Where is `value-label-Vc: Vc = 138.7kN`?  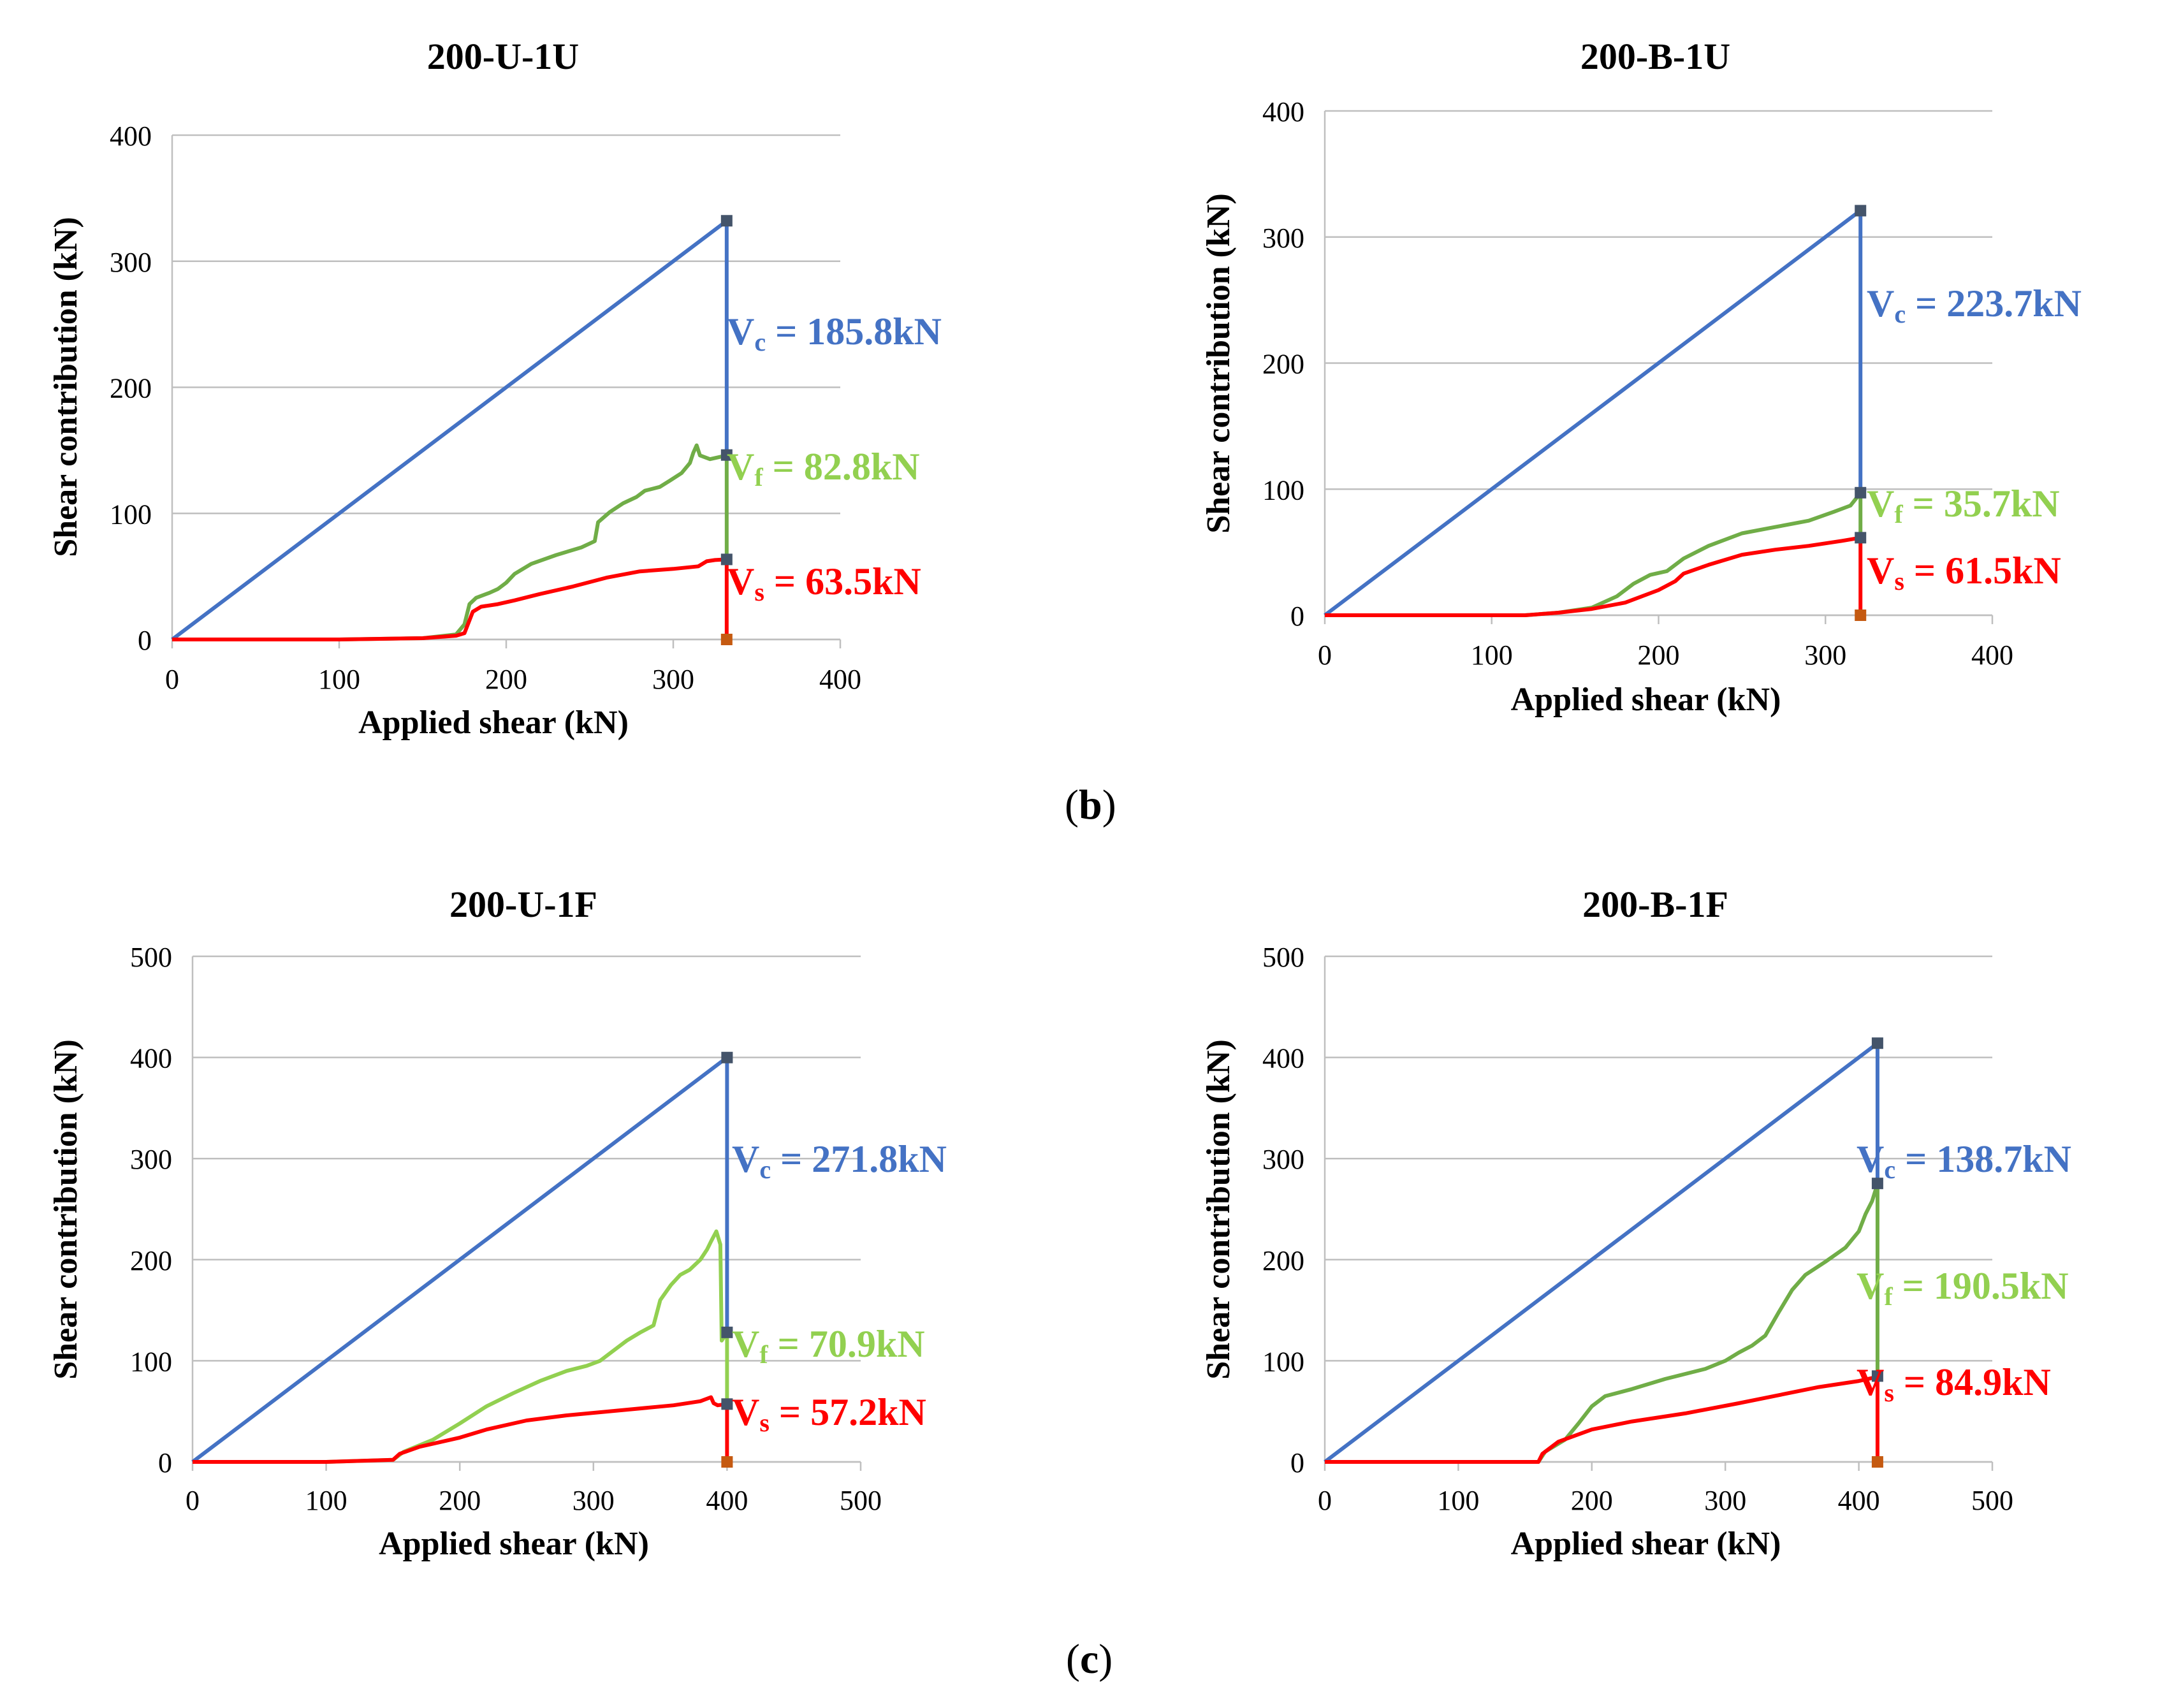
value-label-Vc: Vc = 138.7kN is located at coordinates (1964, 1161).